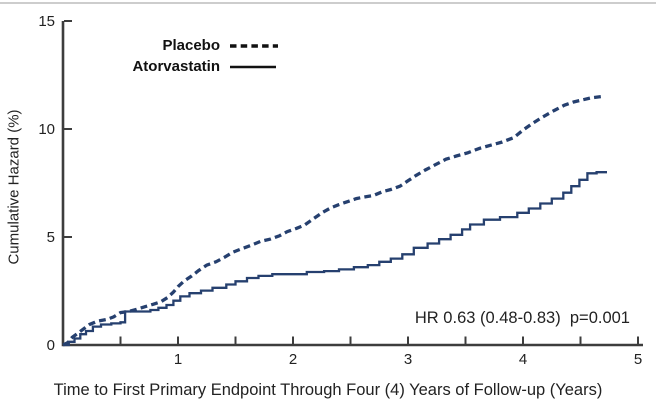  I want to click on dashed-line-sample-icon, so click(254, 45).